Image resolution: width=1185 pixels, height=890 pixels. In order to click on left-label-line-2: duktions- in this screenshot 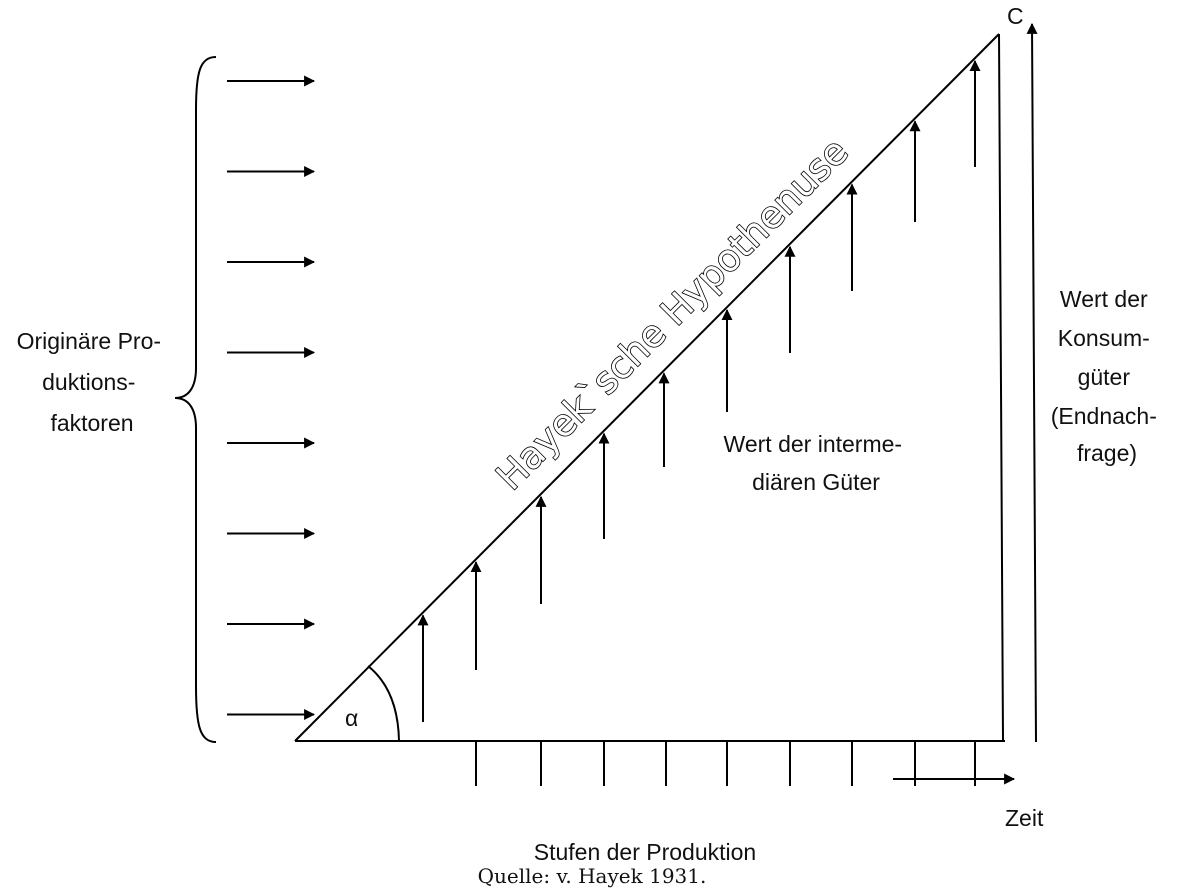, I will do `click(88, 382)`.